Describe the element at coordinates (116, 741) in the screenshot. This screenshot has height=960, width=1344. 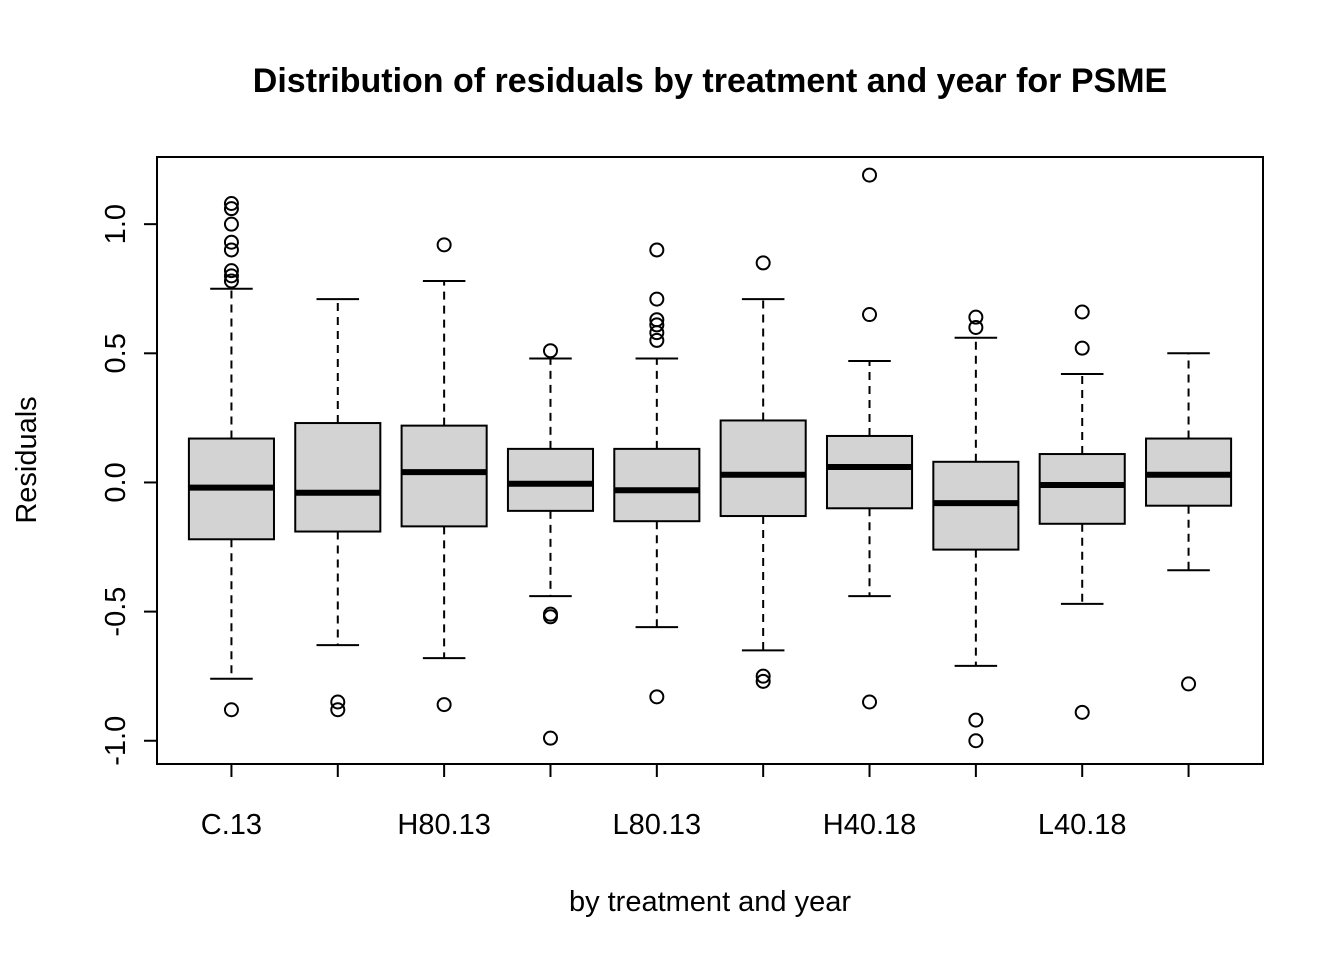
I see `y-tick-label: -1.0` at that location.